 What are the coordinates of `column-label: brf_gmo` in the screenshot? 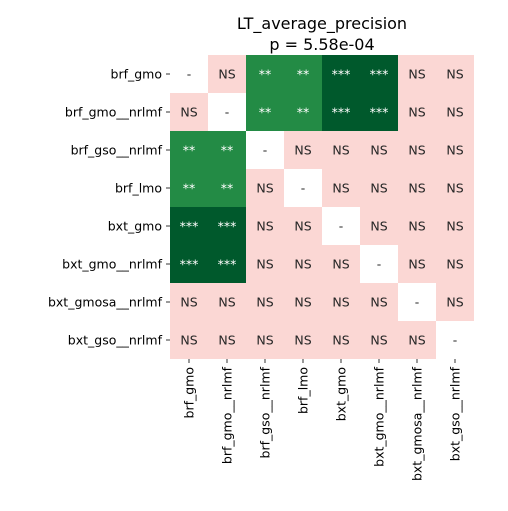 It's located at (189, 392).